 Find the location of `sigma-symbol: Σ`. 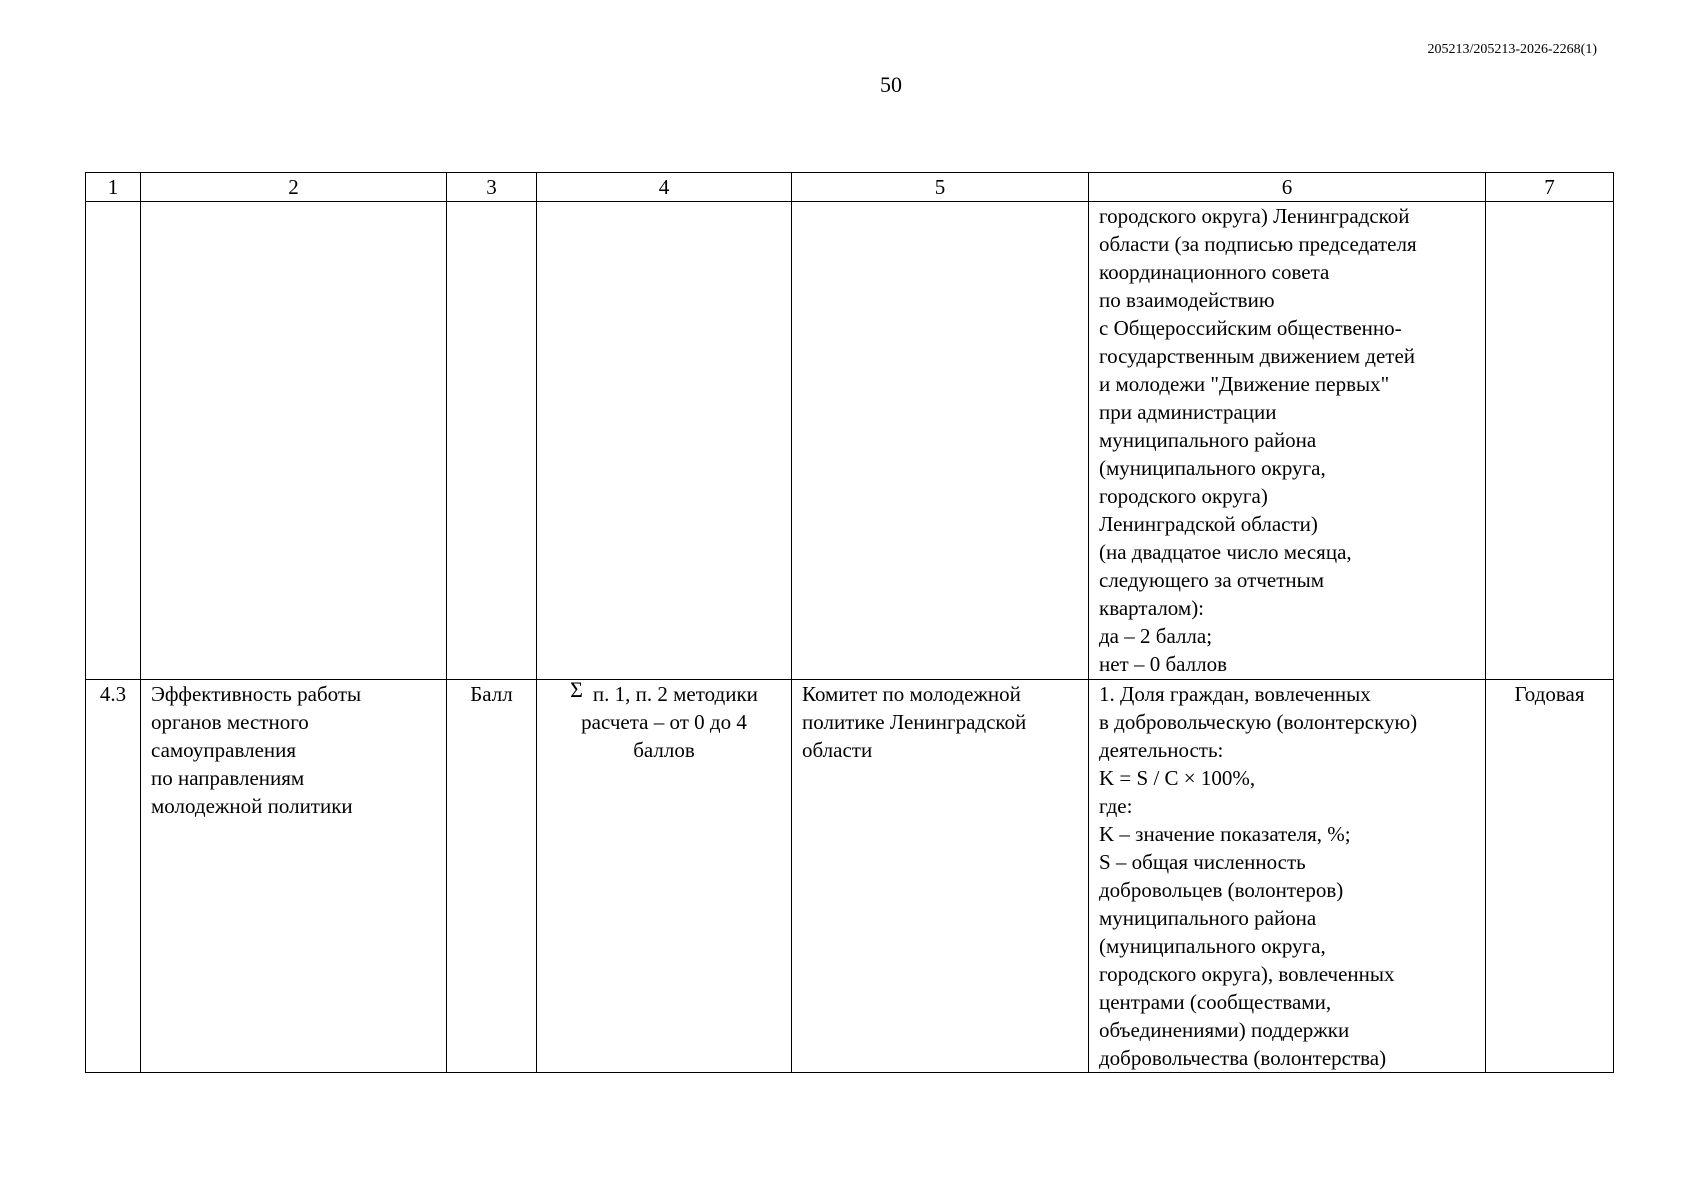

sigma-symbol: Σ is located at coordinates (576, 689).